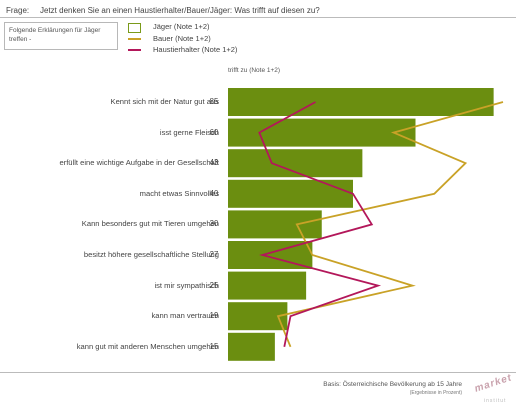 The image size is (516, 410). What do you see at coordinates (182, 38) in the screenshot?
I see `legend-label-bauer: Bauer (Note 1+2)` at bounding box center [182, 38].